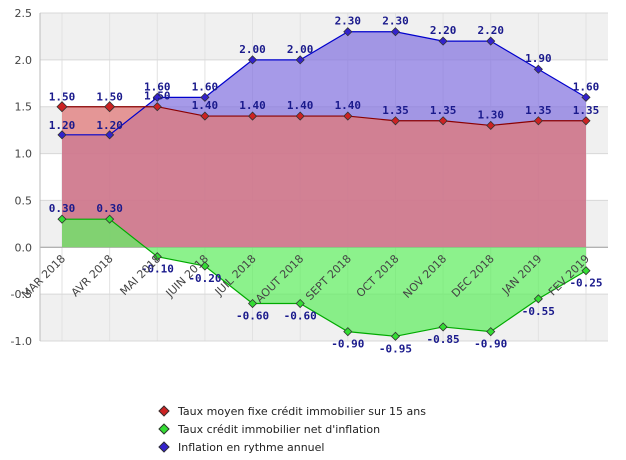 Image resolution: width=626 pixels, height=460 pixels. Describe the element at coordinates (324, 116) in the screenshot. I see `series-line` at that location.